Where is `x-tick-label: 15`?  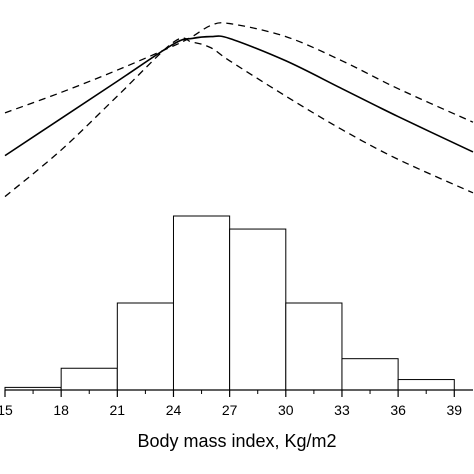
x-tick-label: 15 is located at coordinates (6, 410).